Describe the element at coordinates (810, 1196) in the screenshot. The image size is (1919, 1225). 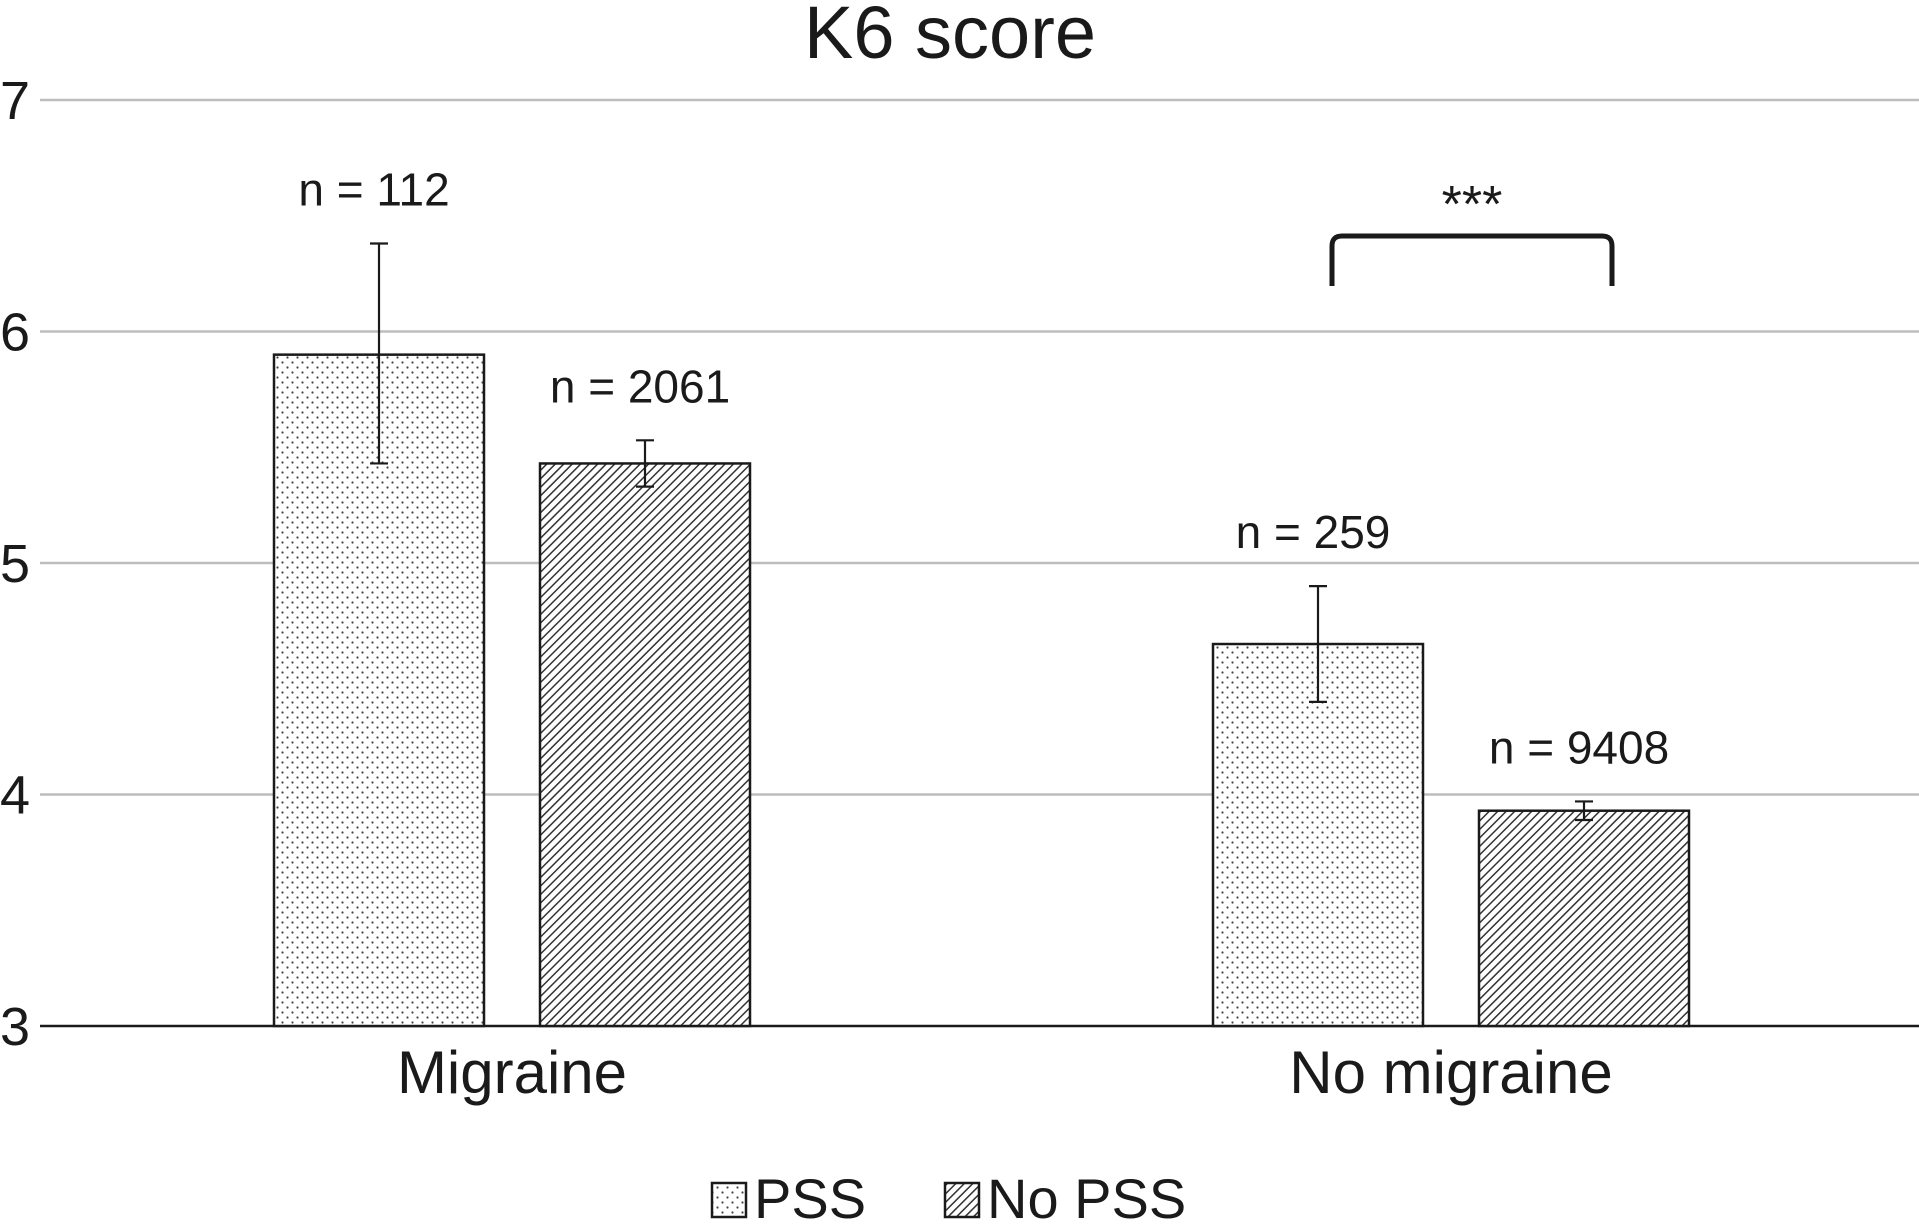
I see `legend-label: PSS` at that location.